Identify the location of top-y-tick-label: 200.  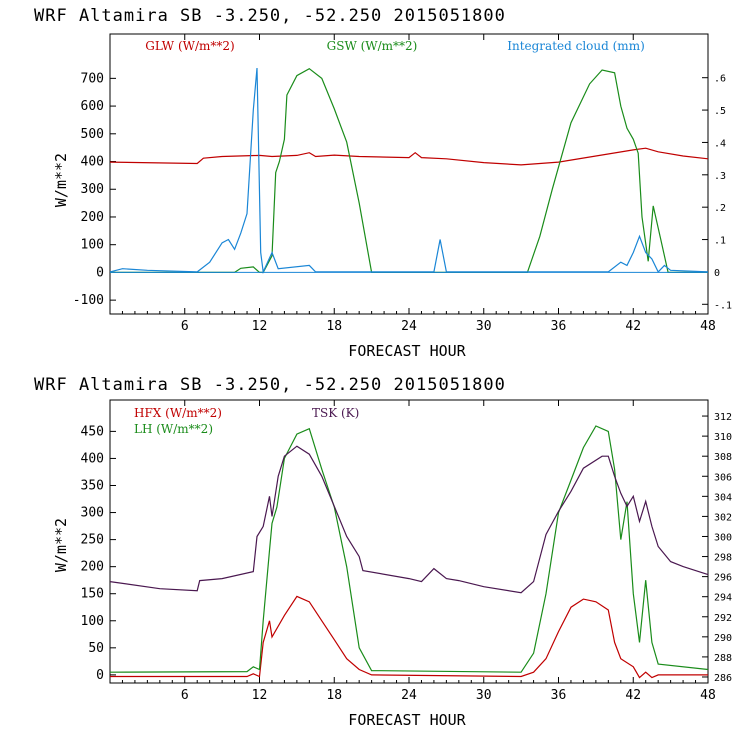
(92, 217).